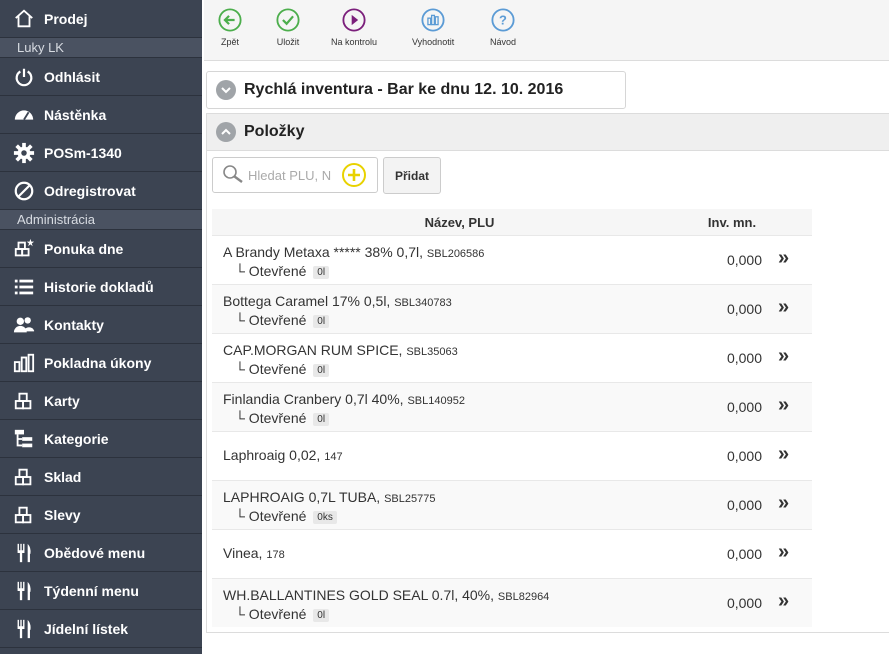 The width and height of the screenshot is (889, 654). I want to click on check-label: Na kontrolu, so click(354, 42).